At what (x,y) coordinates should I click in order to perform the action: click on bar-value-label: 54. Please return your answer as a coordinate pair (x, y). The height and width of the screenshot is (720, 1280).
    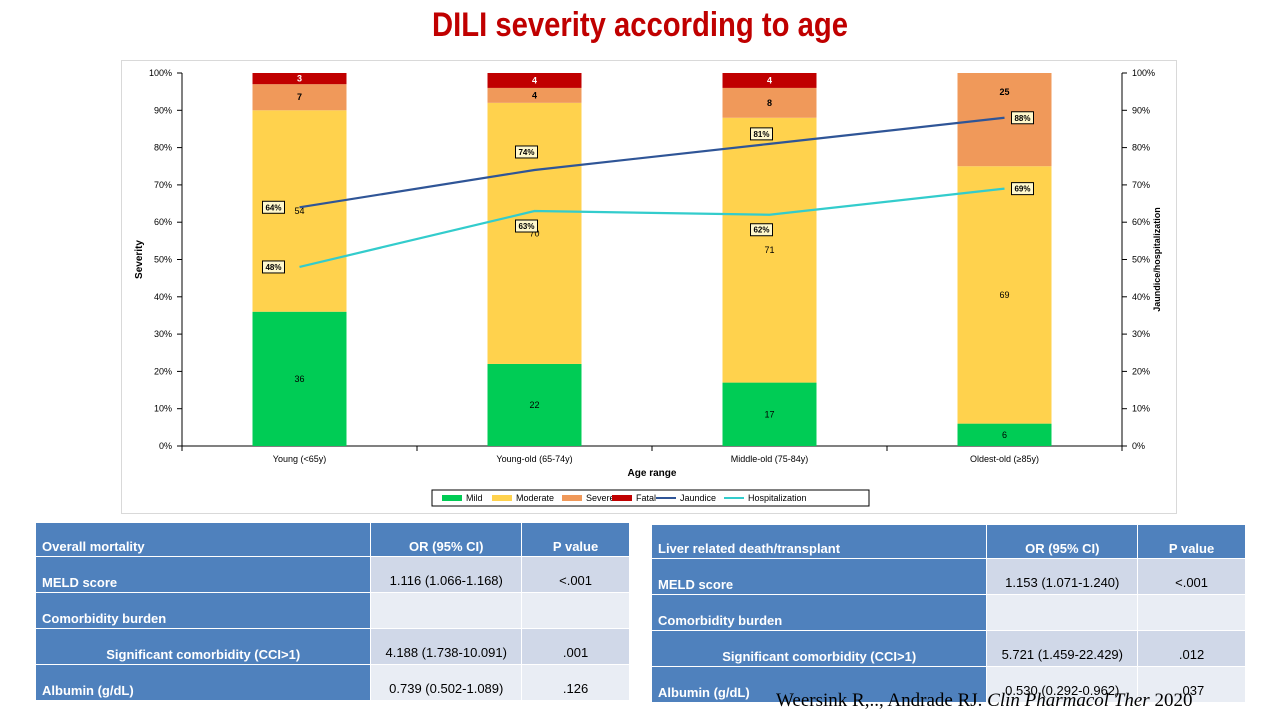
    Looking at the image, I should click on (299, 211).